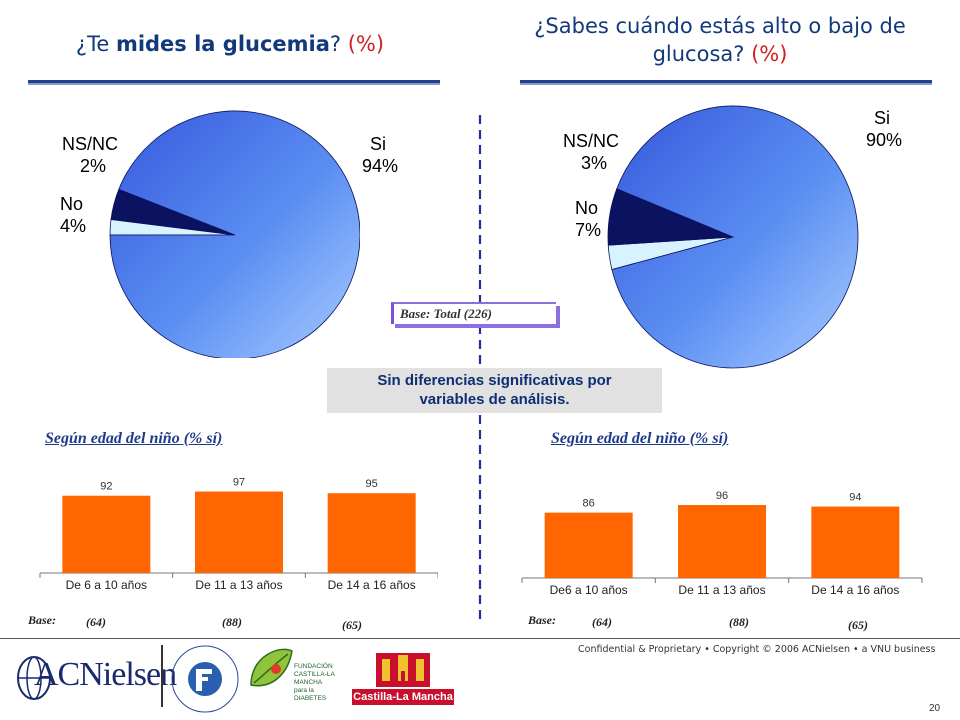 This screenshot has width=960, height=720. I want to click on left-title: ¿Te mides la glucemia? (%), so click(230, 44).